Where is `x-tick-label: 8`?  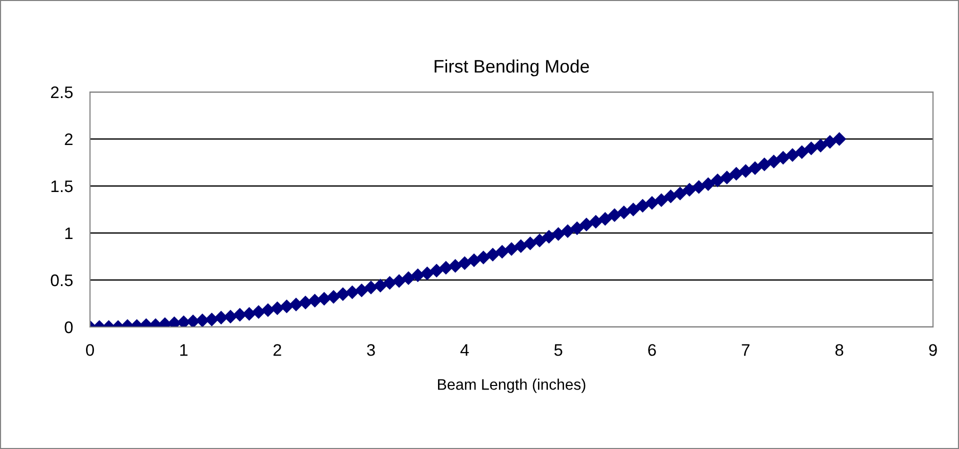 x-tick-label: 8 is located at coordinates (839, 350).